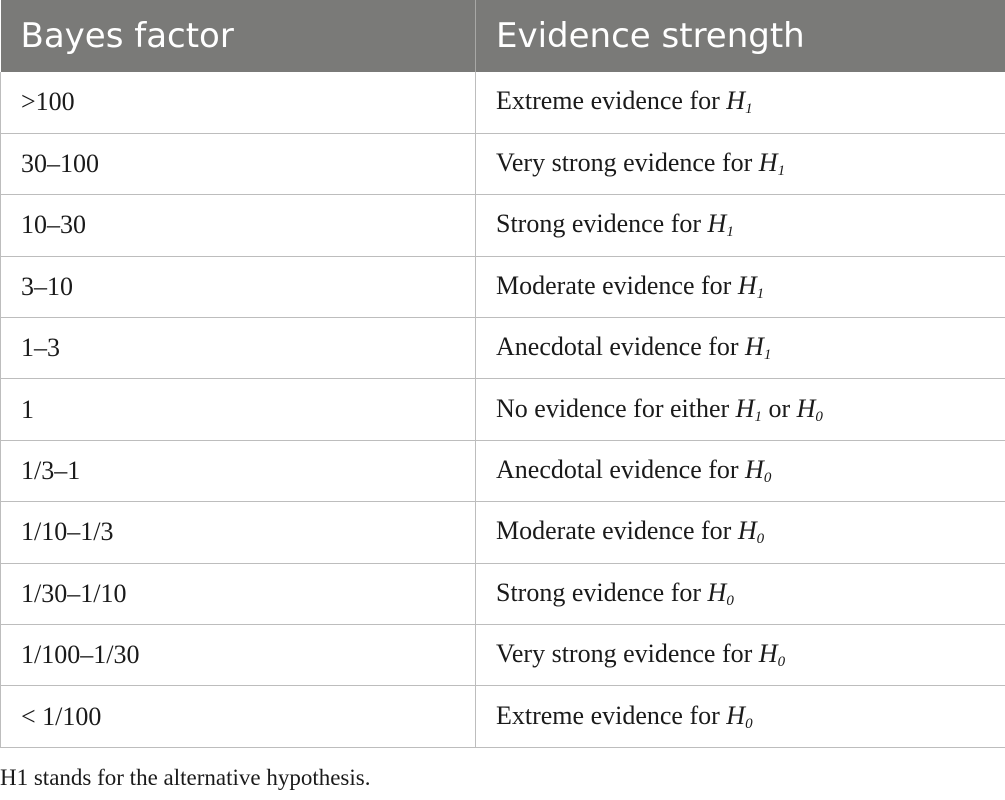 This screenshot has height=800, width=1005. What do you see at coordinates (238, 409) in the screenshot?
I see `bayes-factor-cell: 1` at bounding box center [238, 409].